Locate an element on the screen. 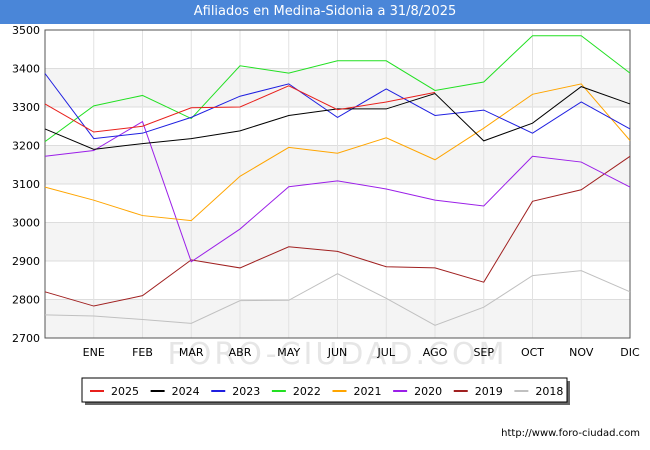 This screenshot has width=650, height=450. legend-label-2020: 2020 is located at coordinates (428, 391).